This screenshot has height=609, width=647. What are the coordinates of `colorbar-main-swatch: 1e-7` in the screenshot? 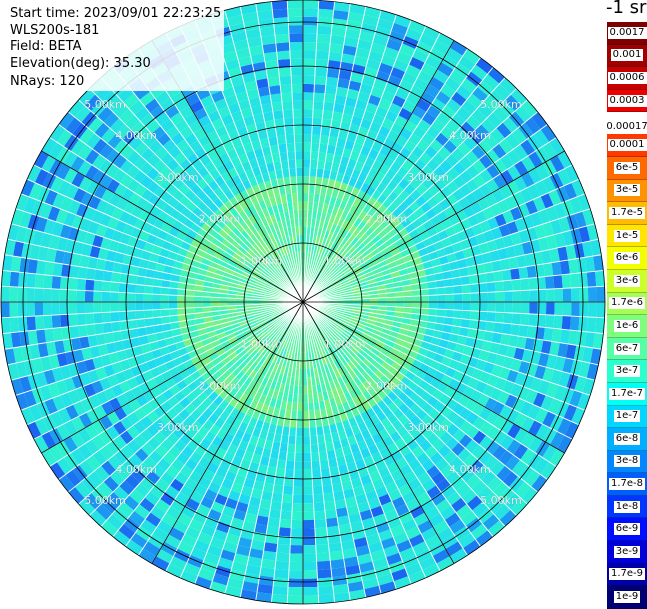 It's located at (627, 417).